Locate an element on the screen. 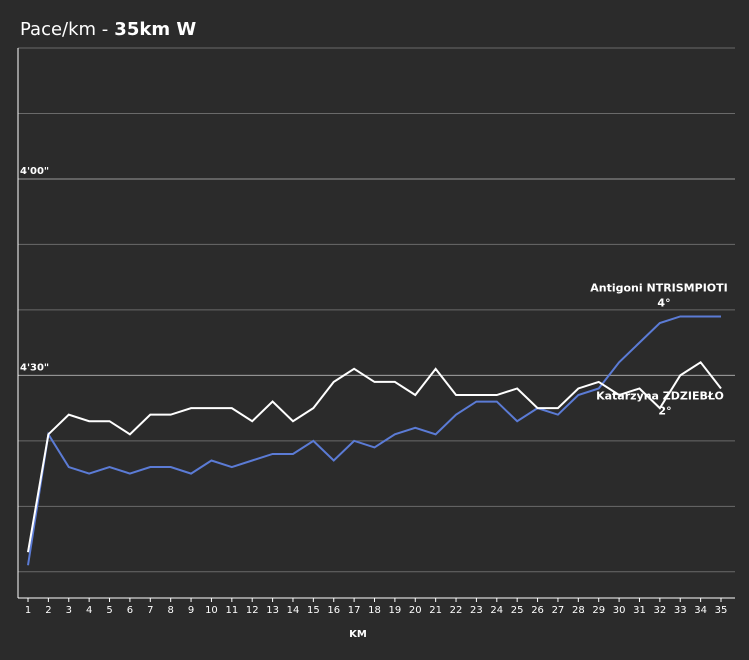  x-tick-label: 25 is located at coordinates (517, 610).